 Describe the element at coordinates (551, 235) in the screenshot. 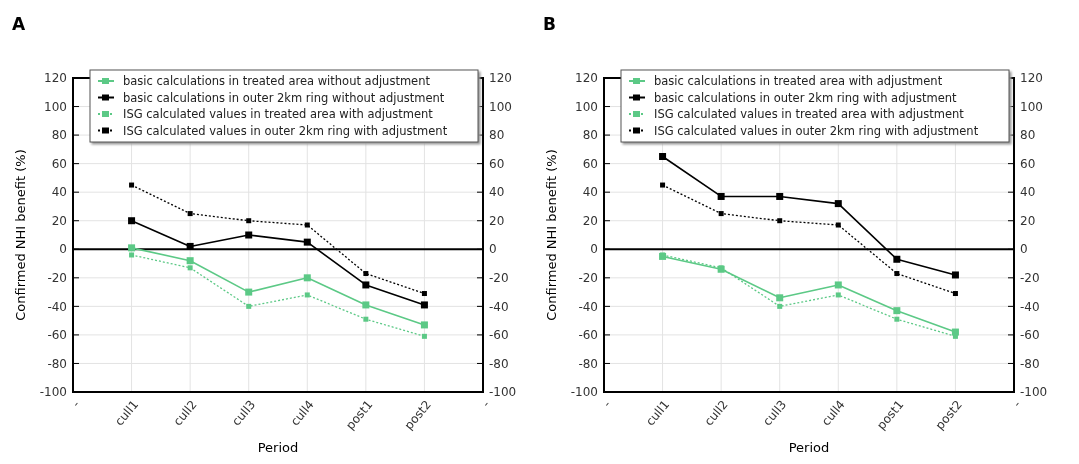

I see `y-axis-title: Confirmed NHI benefit (%)` at that location.